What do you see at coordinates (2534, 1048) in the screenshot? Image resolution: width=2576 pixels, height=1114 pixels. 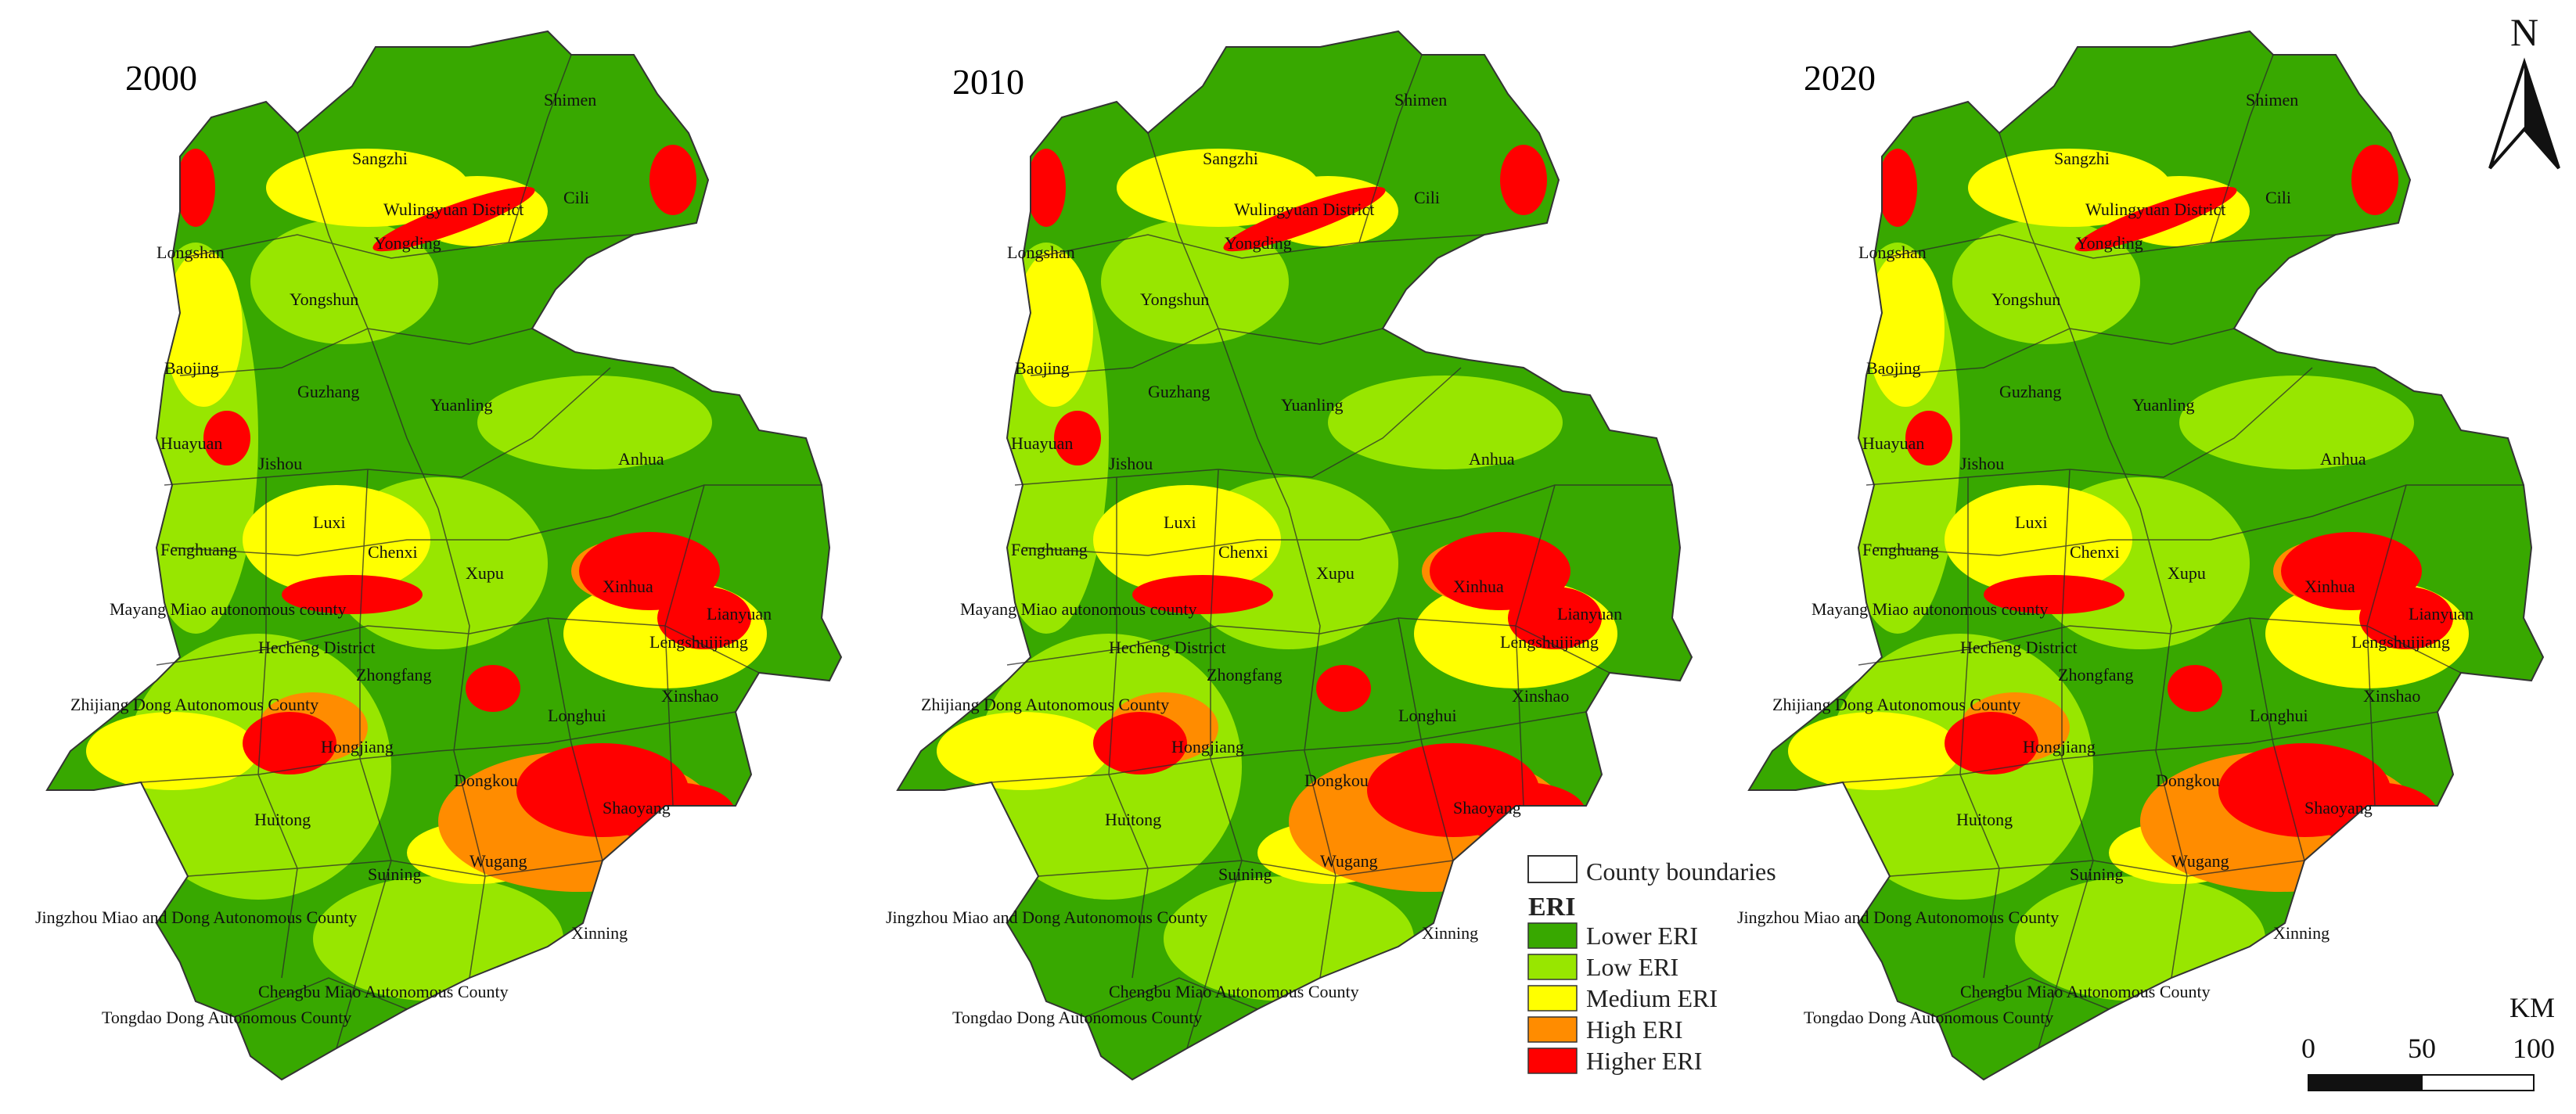 I see `scale-tick-100: 100` at bounding box center [2534, 1048].